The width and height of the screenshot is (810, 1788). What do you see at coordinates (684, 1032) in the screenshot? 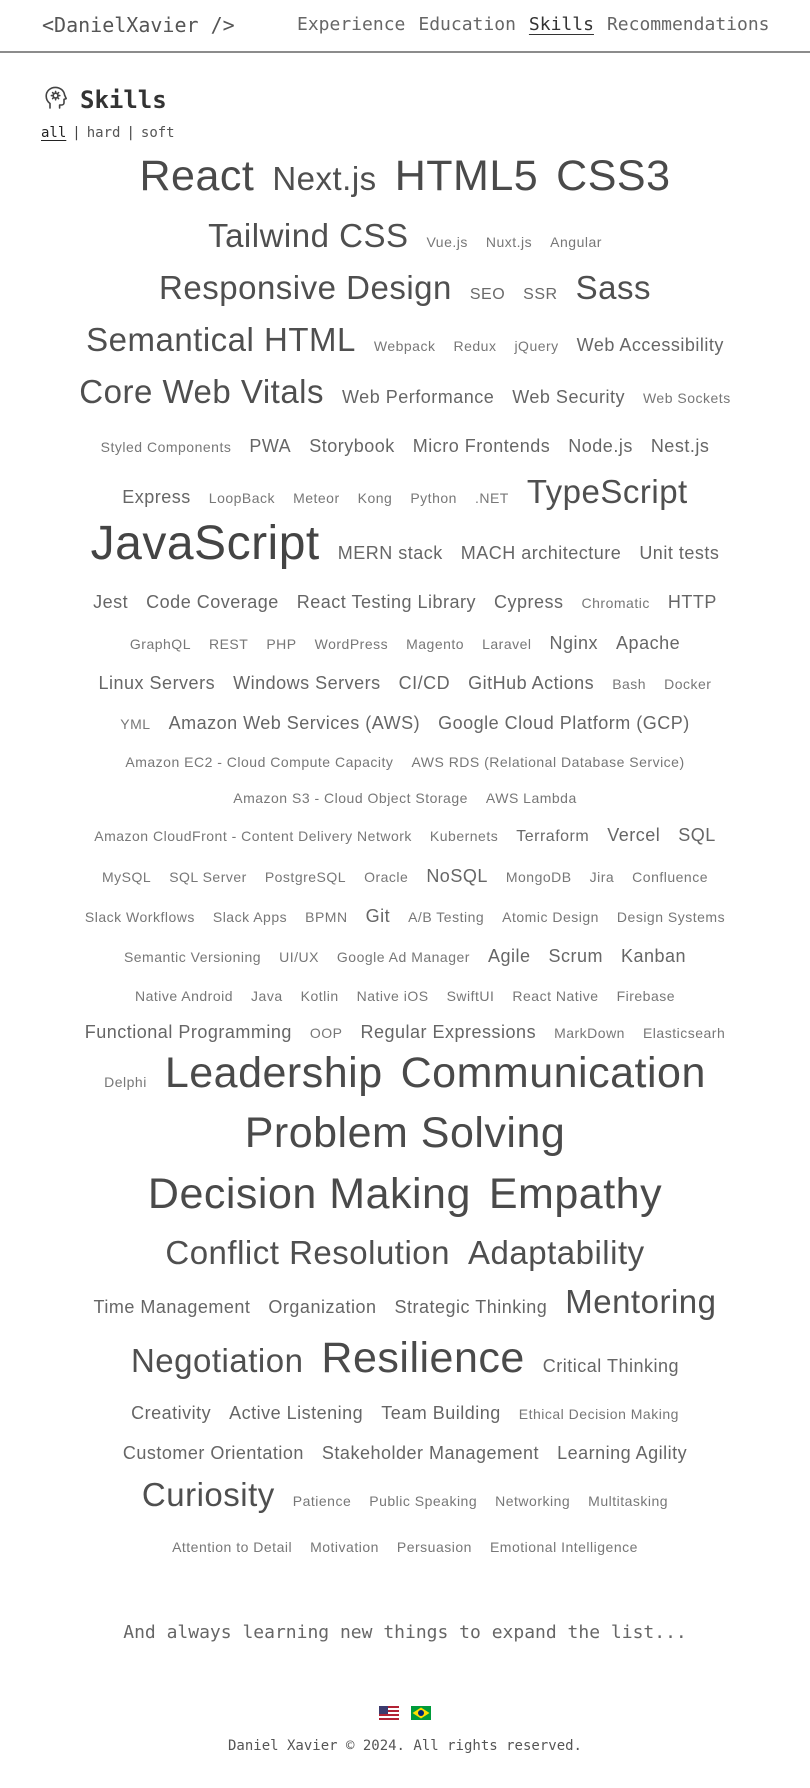
I see `skill-tag: Elasticsearh` at bounding box center [684, 1032].